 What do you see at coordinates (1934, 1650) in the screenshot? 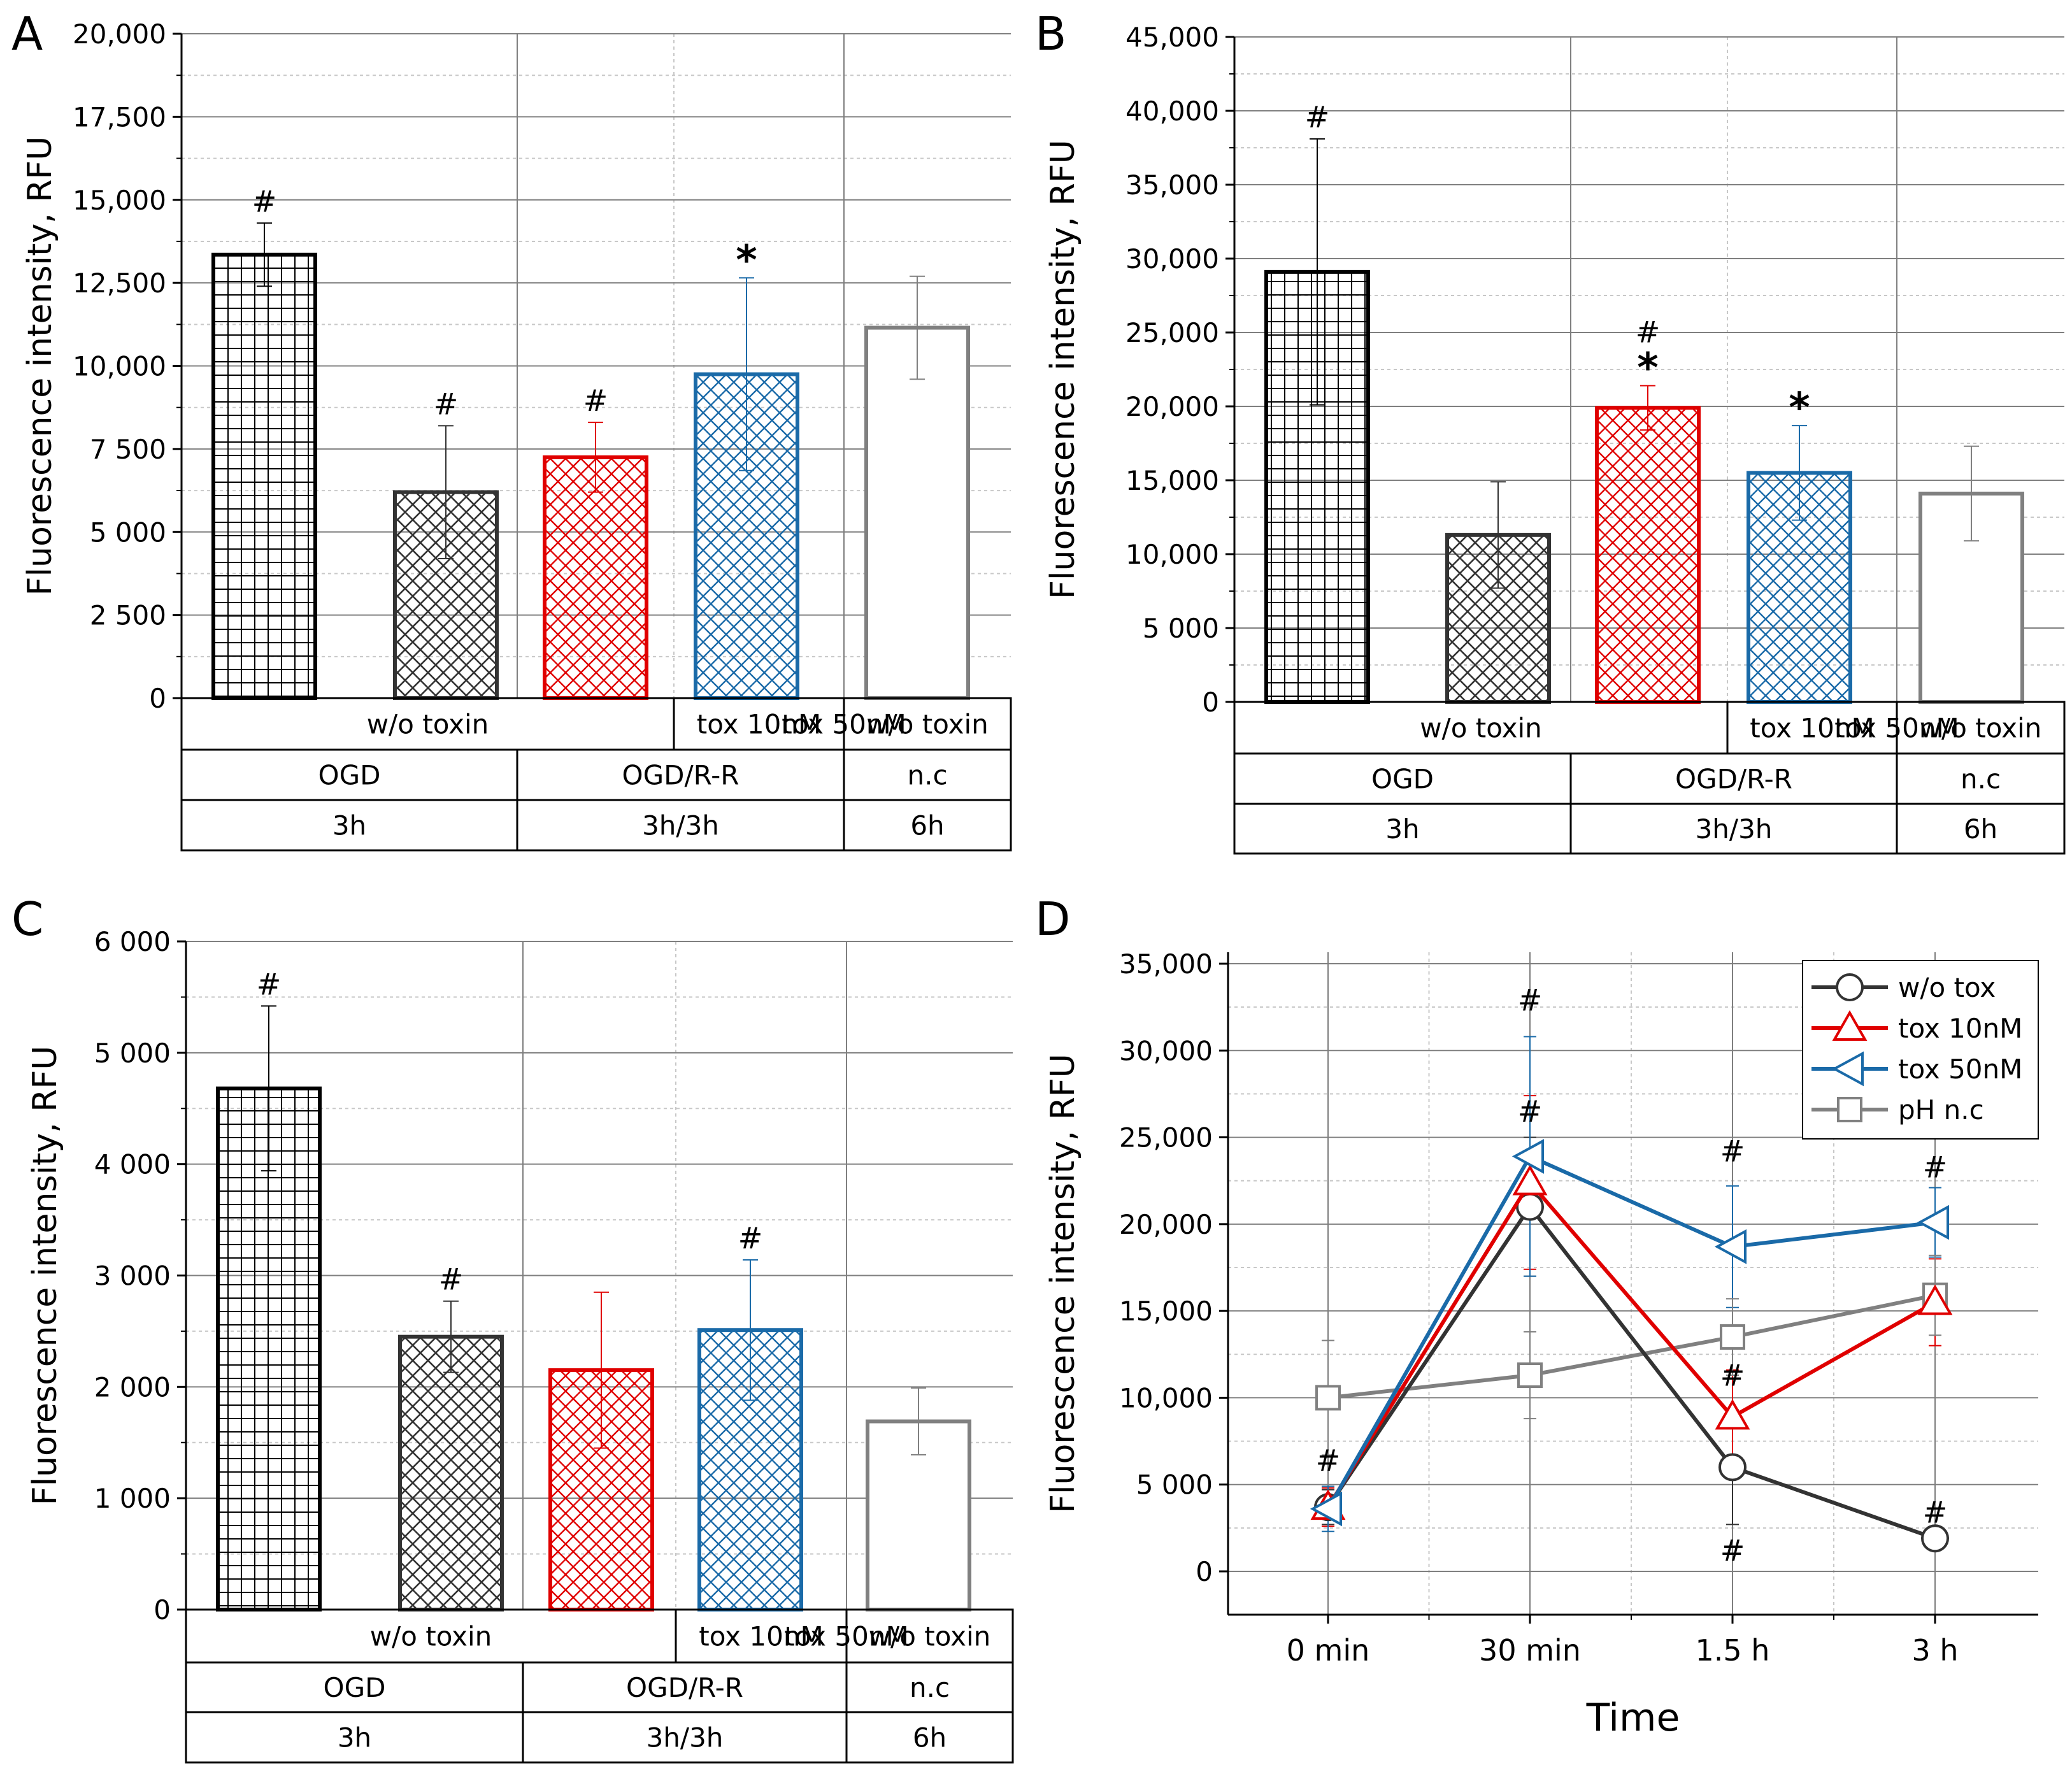
I see `x-tick-label: 3 h` at bounding box center [1934, 1650].